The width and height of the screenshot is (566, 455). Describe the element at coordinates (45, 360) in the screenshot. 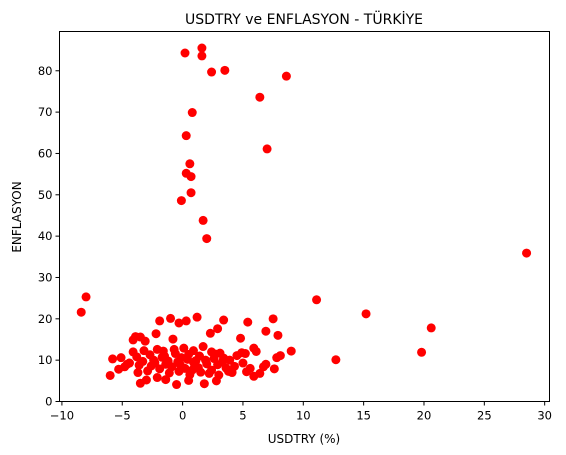

I see `y-tick-label: 10` at that location.